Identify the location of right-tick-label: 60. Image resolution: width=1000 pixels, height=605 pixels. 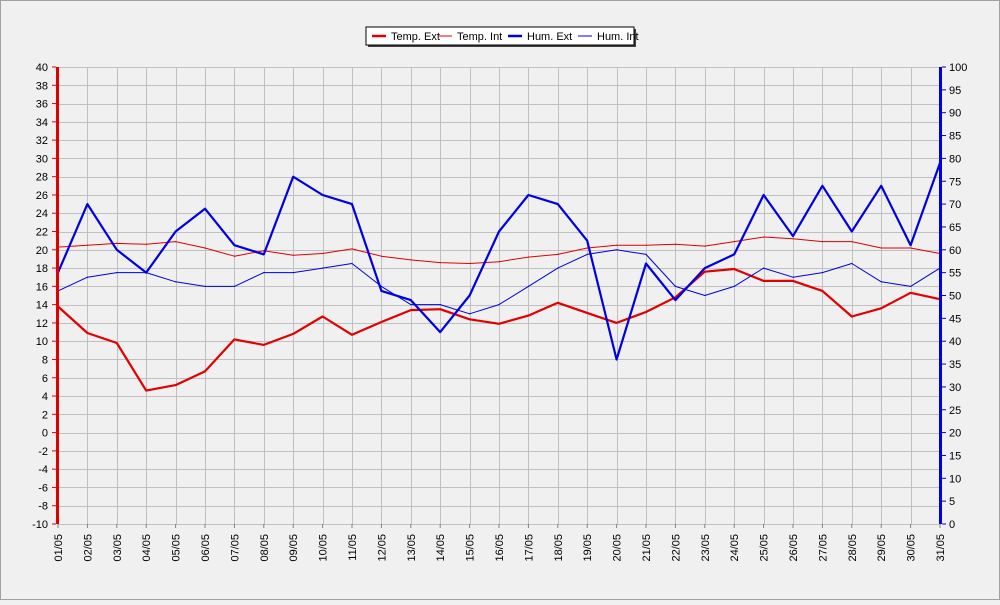
(955, 251).